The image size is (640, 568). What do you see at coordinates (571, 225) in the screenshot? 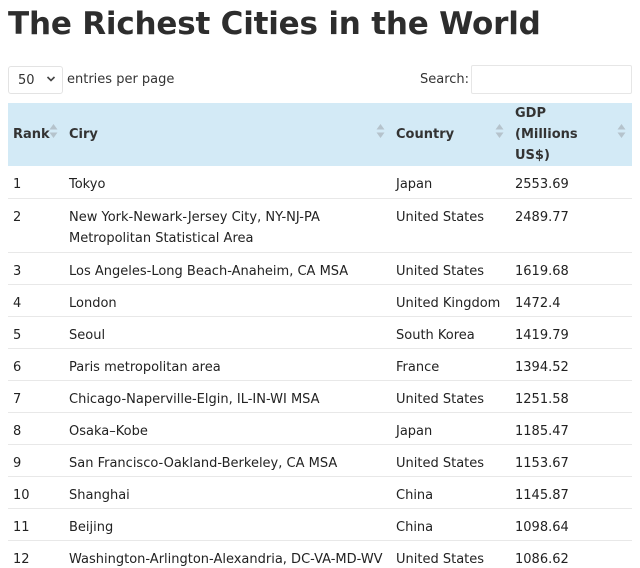
I see `cell-gdp: 2489.77` at bounding box center [571, 225].